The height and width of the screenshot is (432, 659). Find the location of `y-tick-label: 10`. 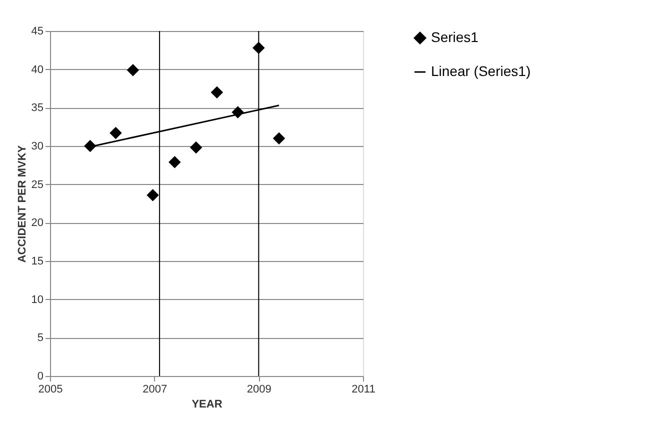

y-tick-label: 10 is located at coordinates (37, 300).